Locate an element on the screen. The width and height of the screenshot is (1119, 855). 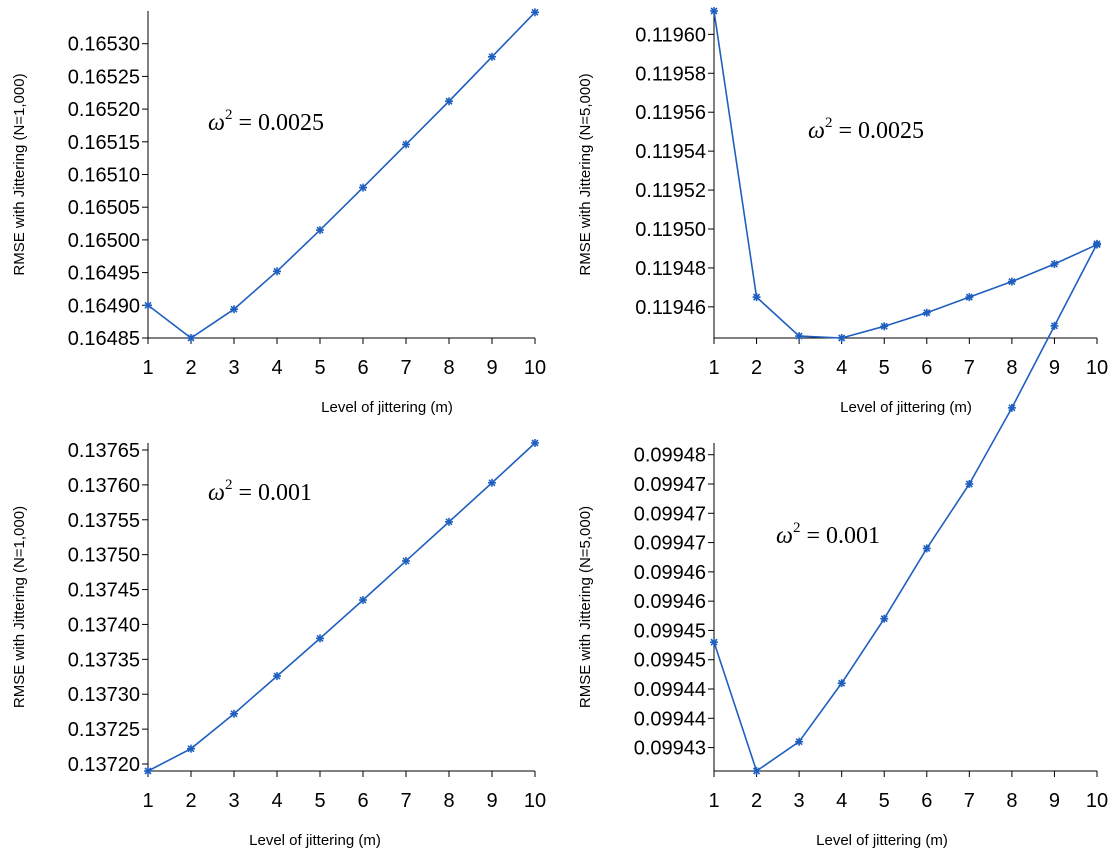
y-tick-label: 0.09943 is located at coordinates (670, 749).